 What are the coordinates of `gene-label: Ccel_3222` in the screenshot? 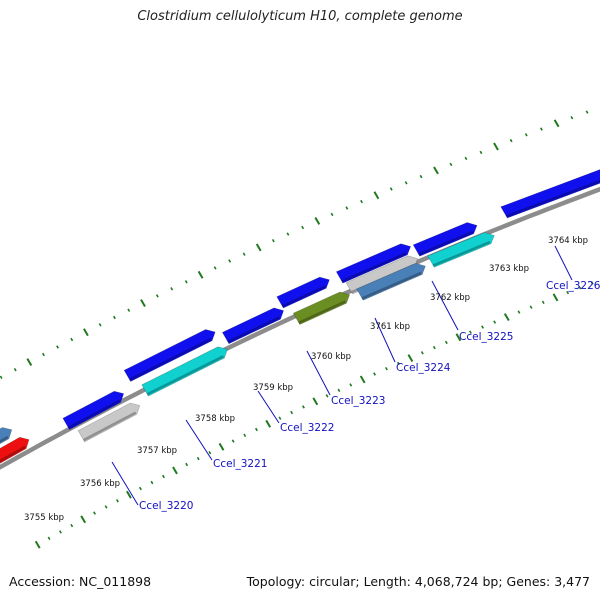 It's located at (307, 428).